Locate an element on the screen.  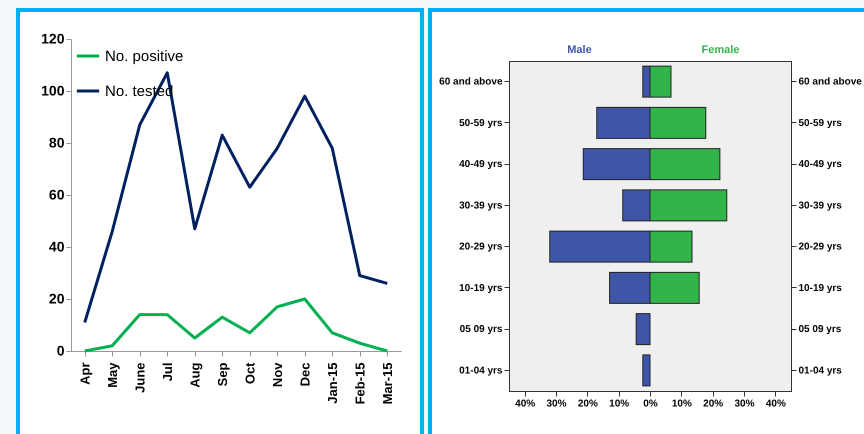
x-tick-label: Sep is located at coordinates (222, 374).